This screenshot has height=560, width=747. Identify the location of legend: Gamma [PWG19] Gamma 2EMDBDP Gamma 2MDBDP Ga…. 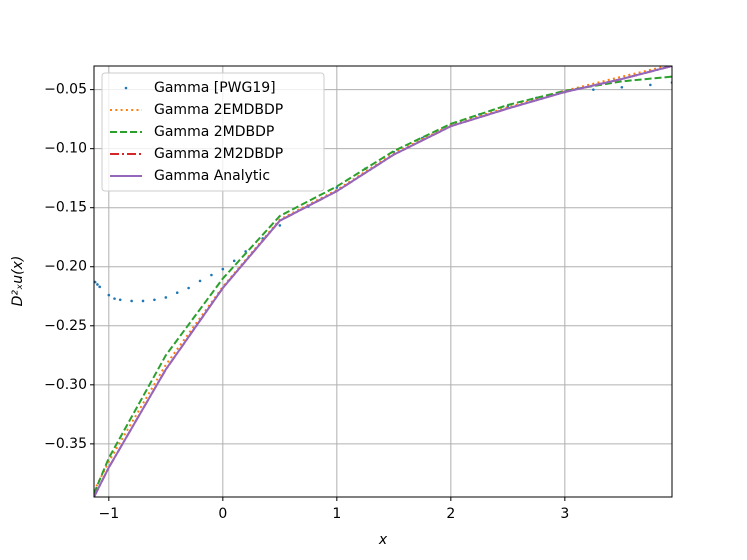
(213, 132).